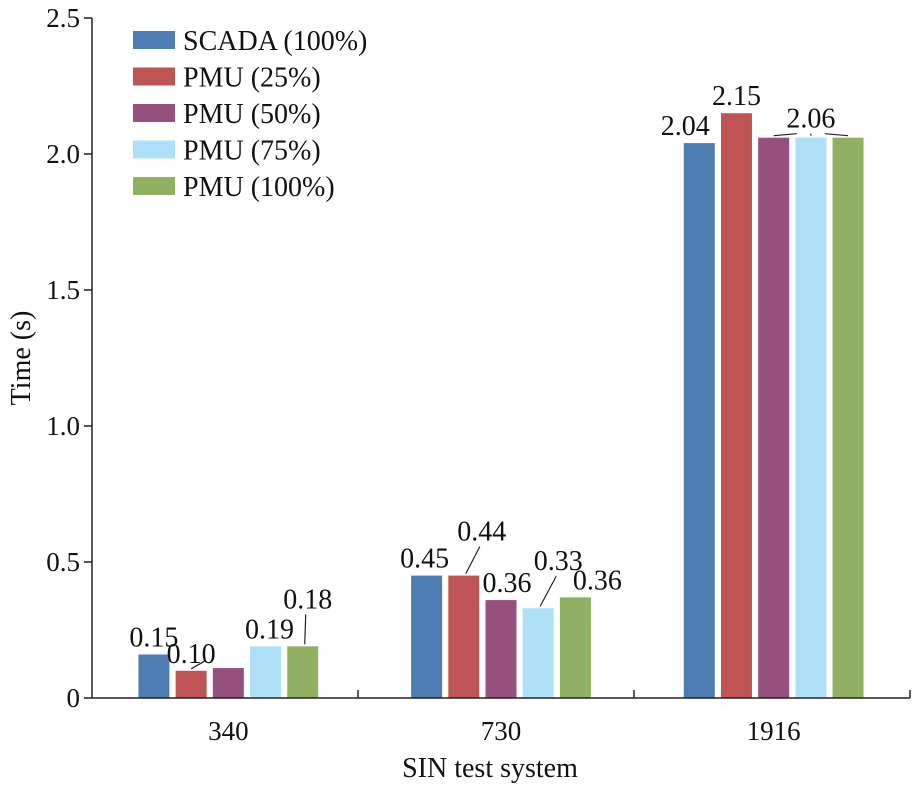 The image size is (913, 787). Describe the element at coordinates (252, 151) in the screenshot. I see `legend-label: PMU (75%)` at that location.